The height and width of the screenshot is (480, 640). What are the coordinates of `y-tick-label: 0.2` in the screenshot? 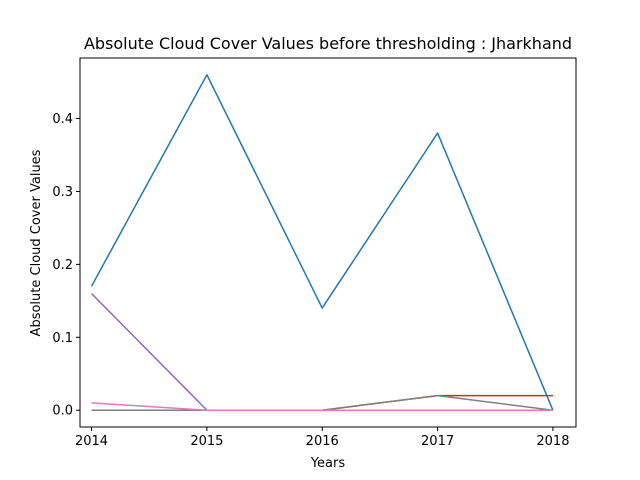 It's located at (62, 265).